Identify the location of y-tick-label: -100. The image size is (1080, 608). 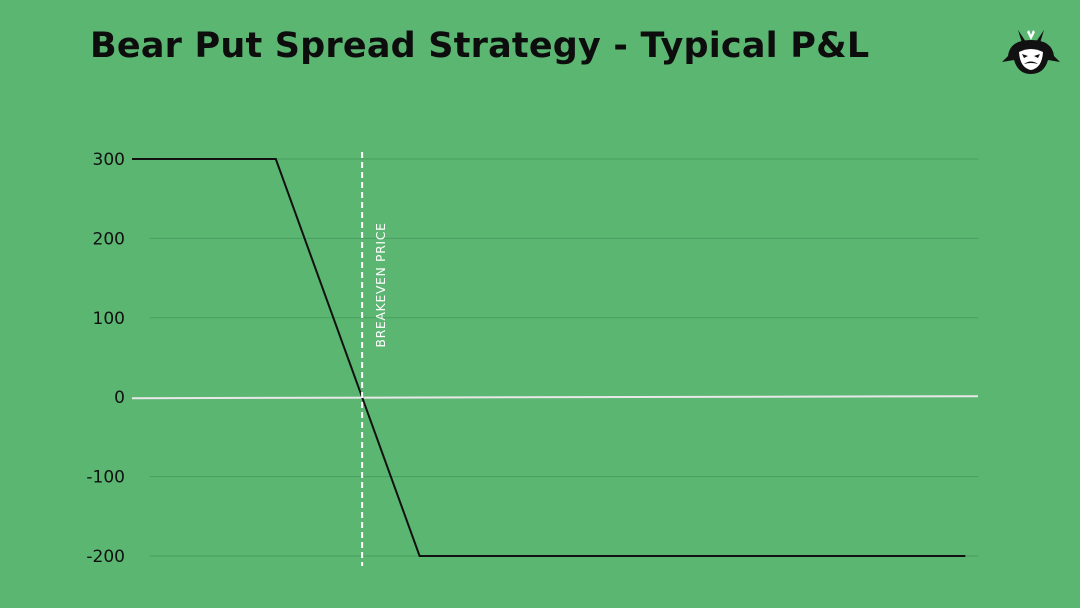
(105, 478).